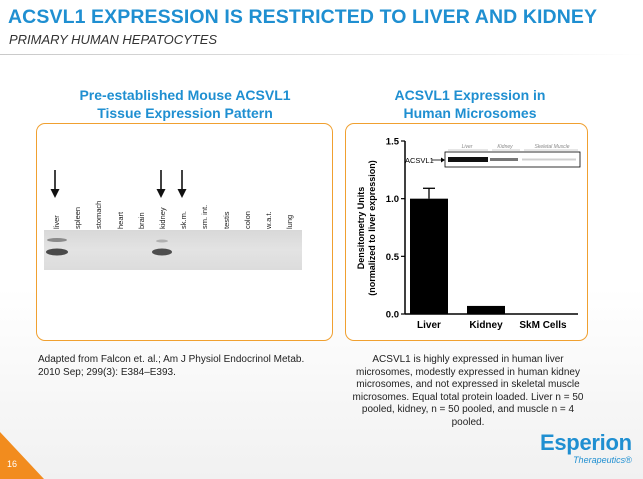  What do you see at coordinates (162, 241) in the screenshot?
I see `blot-band-kidney-upper` at bounding box center [162, 241].